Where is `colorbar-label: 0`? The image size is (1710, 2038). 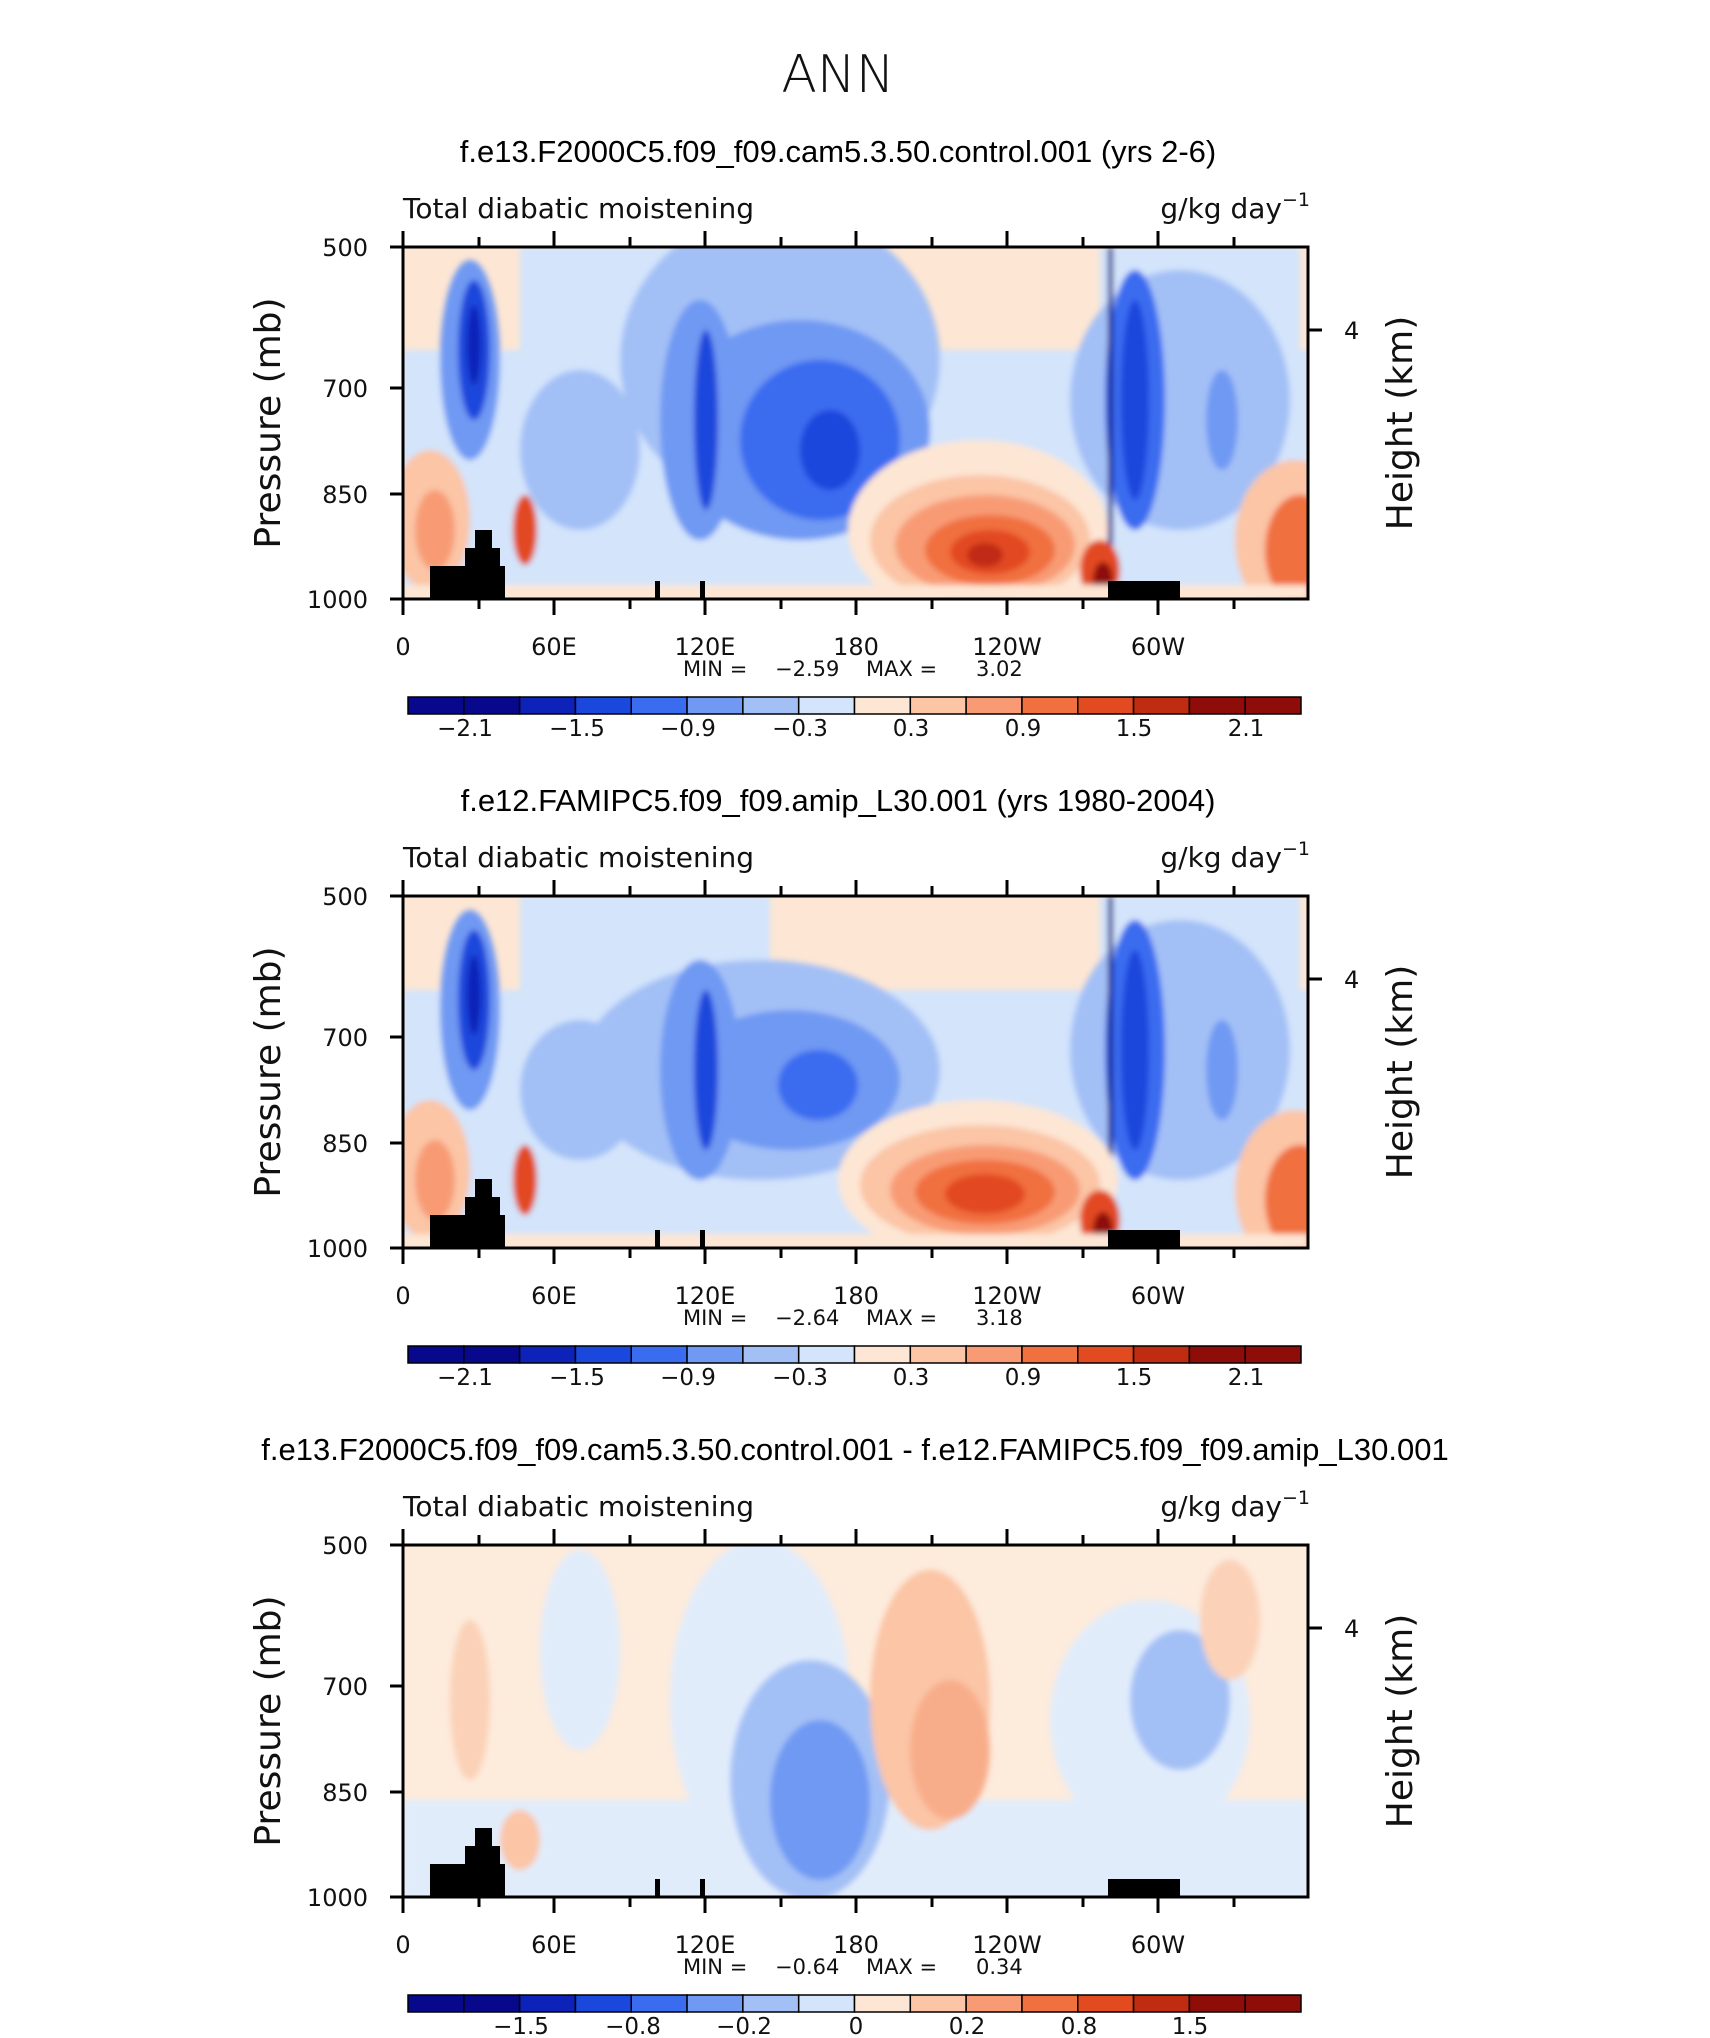
colorbar-label: 0 is located at coordinates (856, 2026).